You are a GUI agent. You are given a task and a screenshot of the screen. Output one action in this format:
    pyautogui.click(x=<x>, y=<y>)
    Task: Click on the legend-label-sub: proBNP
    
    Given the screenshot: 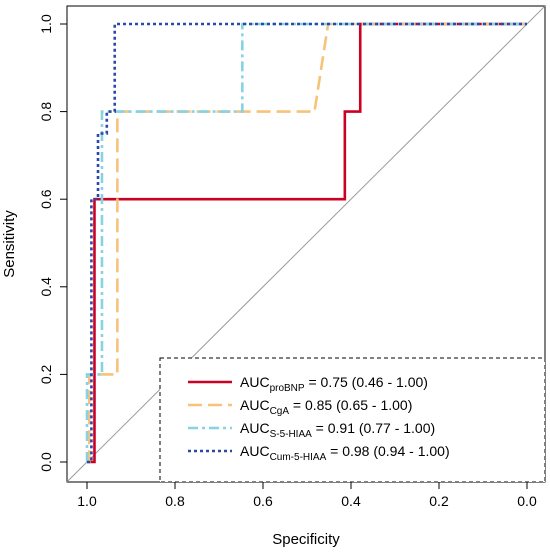 What is the action you would take?
    pyautogui.click(x=287, y=388)
    